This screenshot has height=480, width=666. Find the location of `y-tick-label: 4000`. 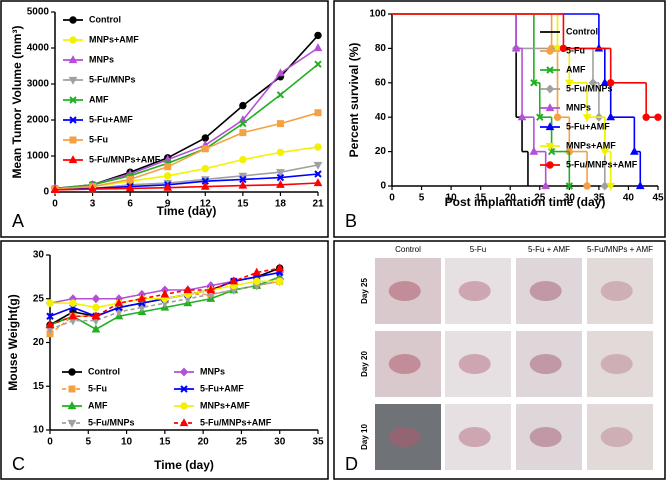

y-tick-label: 4000 is located at coordinates (38, 48).